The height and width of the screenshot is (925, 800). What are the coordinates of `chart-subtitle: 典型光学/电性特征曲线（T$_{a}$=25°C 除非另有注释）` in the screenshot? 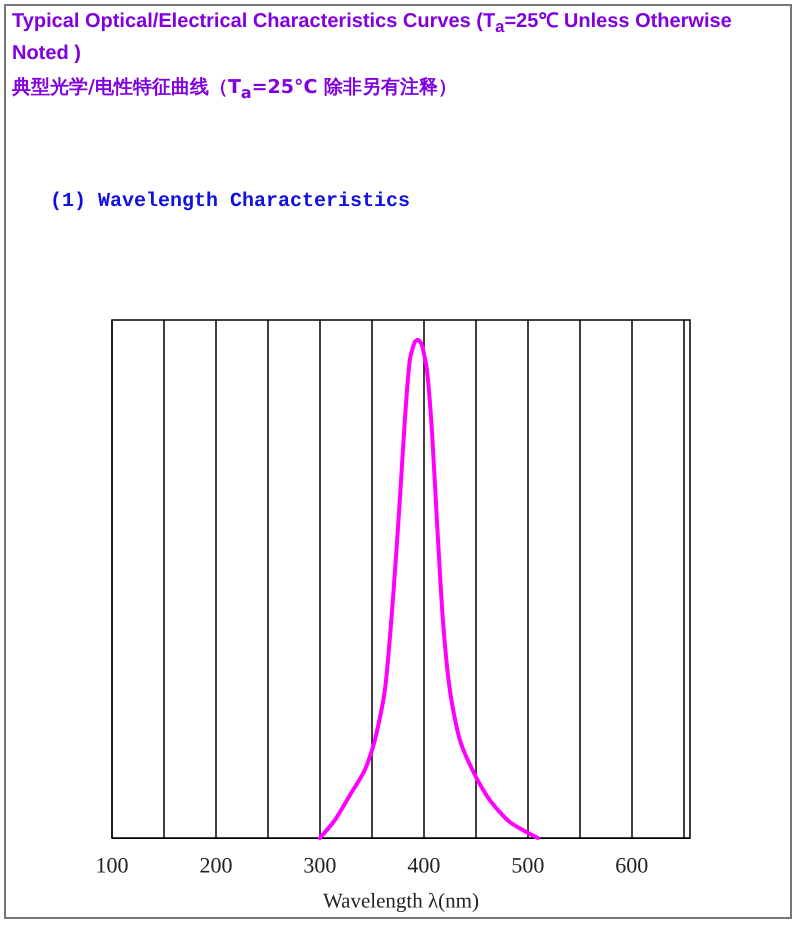 It's located at (235, 88).